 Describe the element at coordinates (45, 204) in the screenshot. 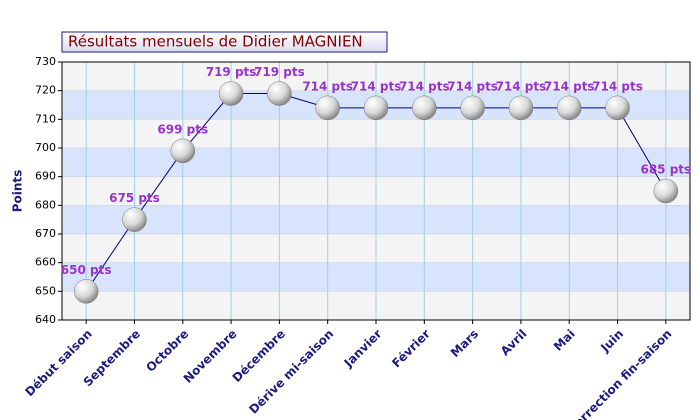

I see `y-tick-label: 680` at that location.